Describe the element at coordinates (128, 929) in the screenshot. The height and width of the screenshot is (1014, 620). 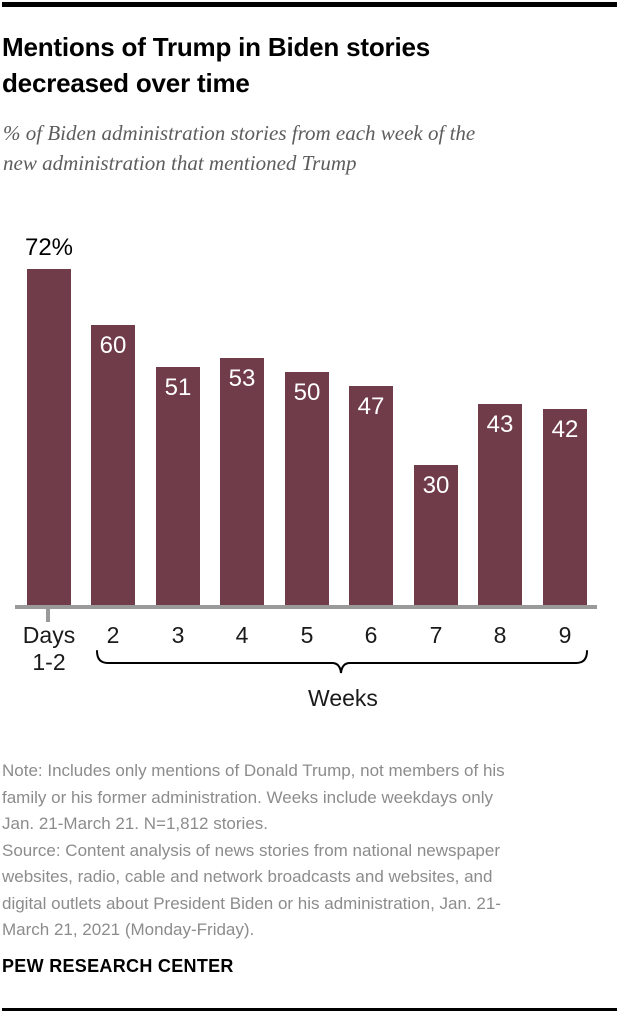
I see `note-line: March 21, 2021 (Monday-Friday).` at that location.